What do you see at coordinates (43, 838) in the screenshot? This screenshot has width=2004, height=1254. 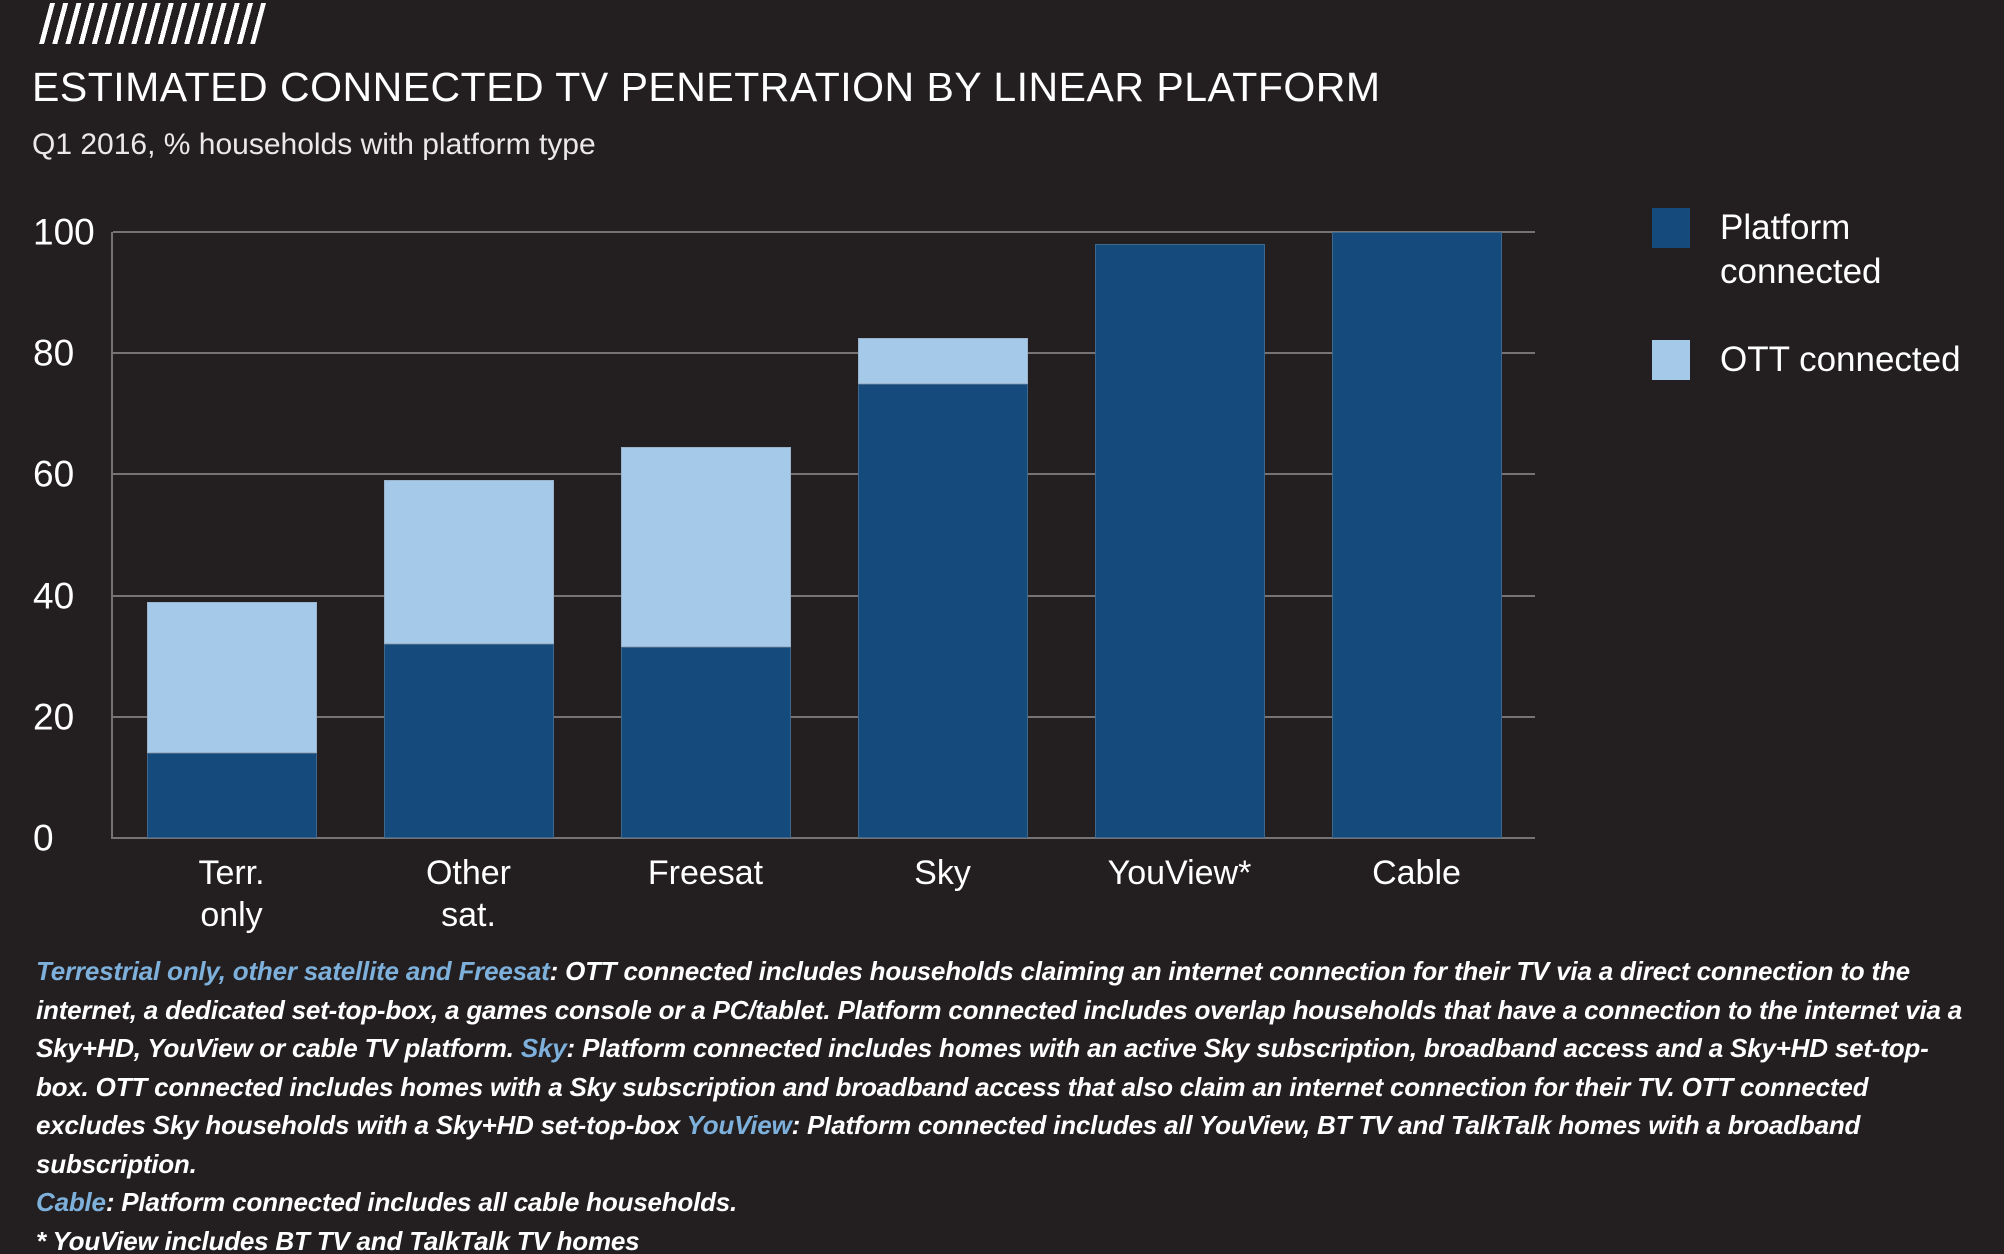 I see `y-axis-tick-label-0: 0` at bounding box center [43, 838].